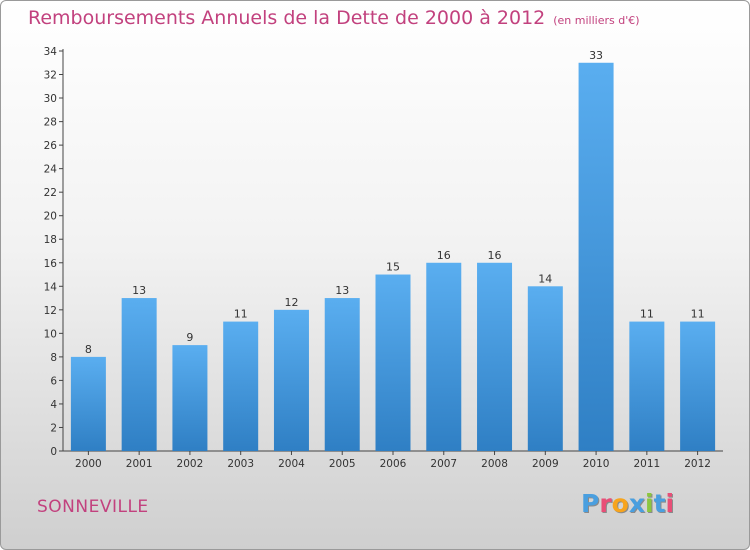  Describe the element at coordinates (443, 464) in the screenshot. I see `x-tick-label: 2007` at that location.